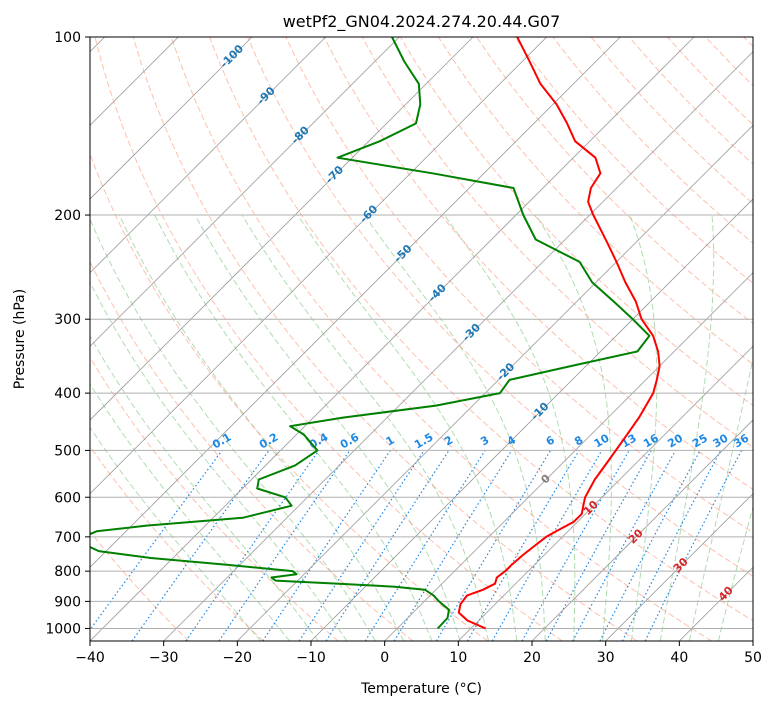 The width and height of the screenshot is (775, 708). What do you see at coordinates (63, 629) in the screenshot?
I see `y-tick-label: 1000` at bounding box center [63, 629].